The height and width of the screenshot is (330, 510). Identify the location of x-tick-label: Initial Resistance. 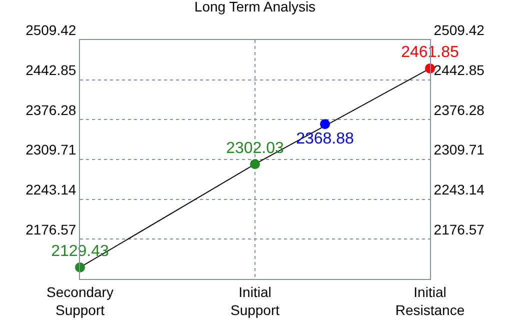
(430, 301).